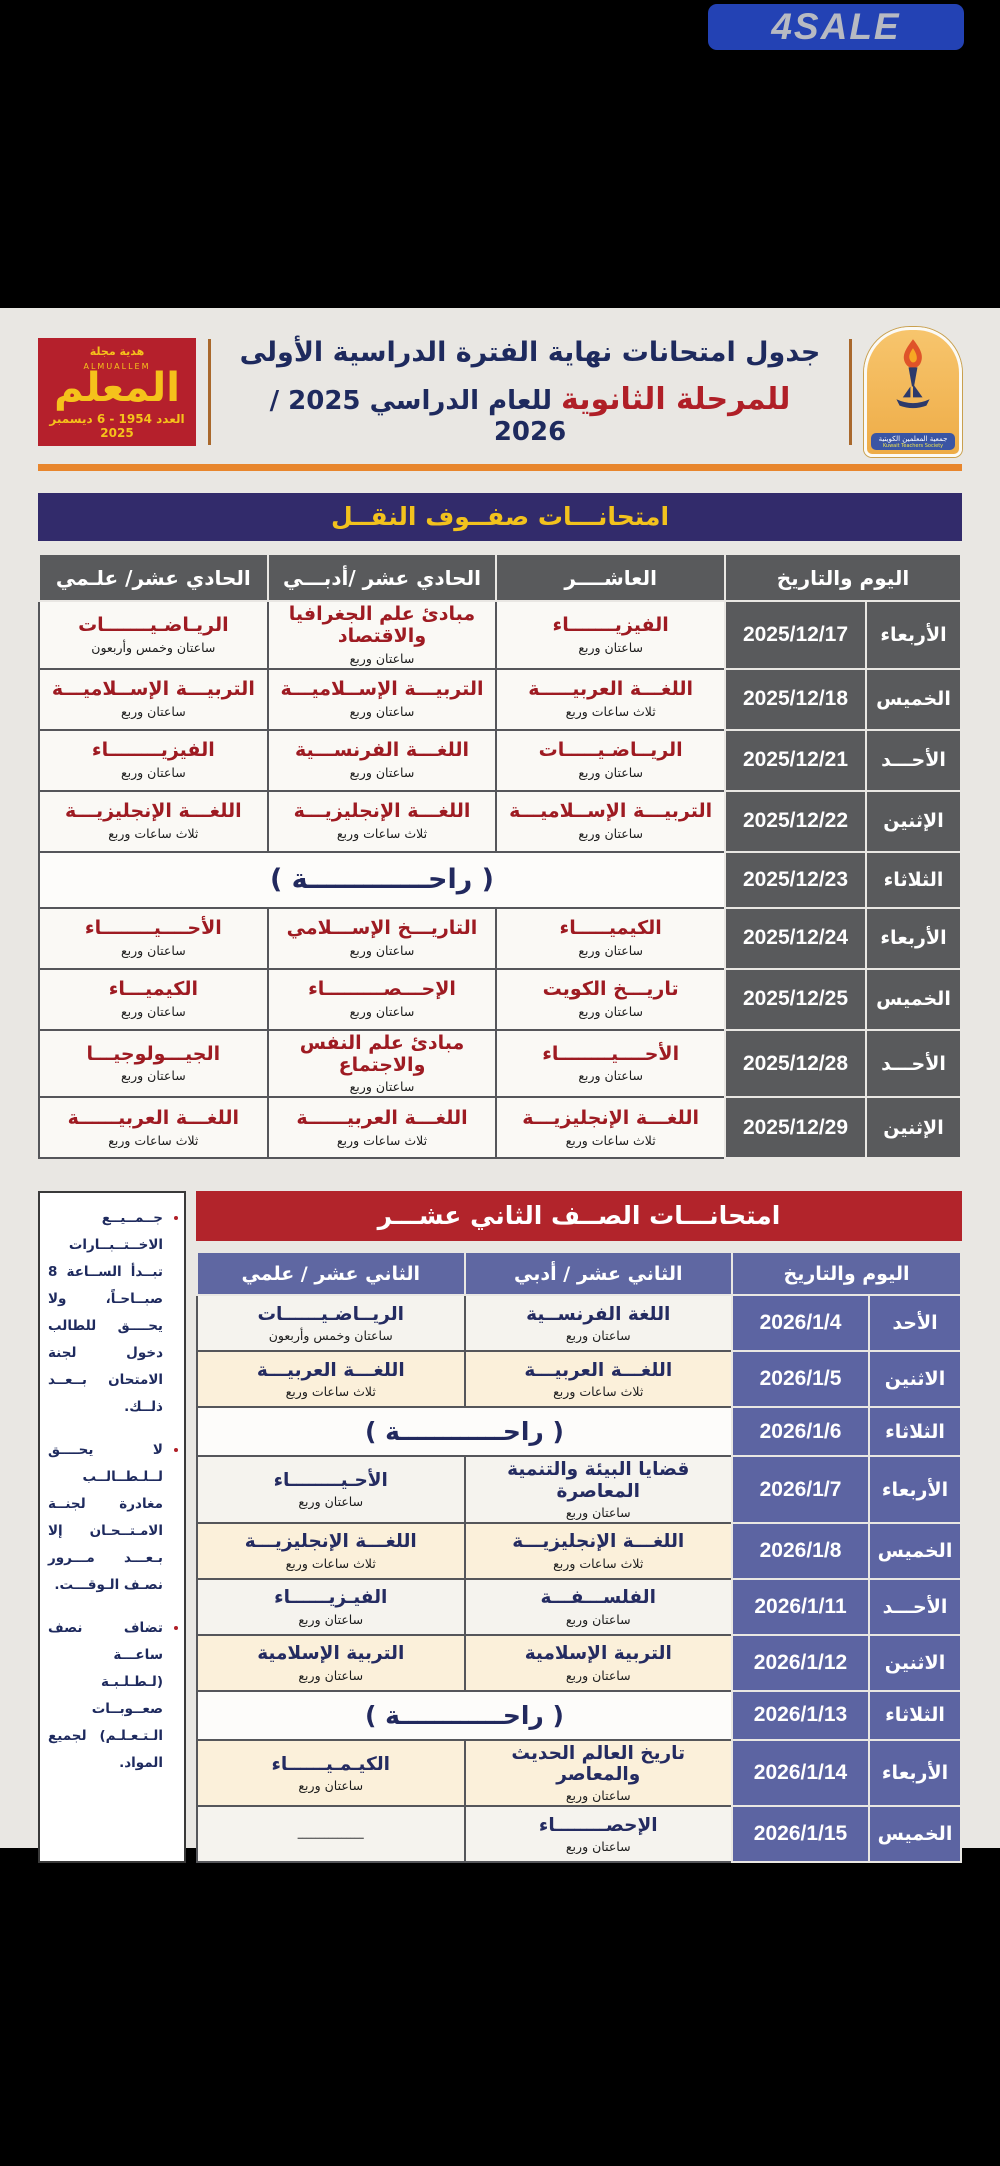 The width and height of the screenshot is (1000, 2166). I want to click on exam-cell-lit: اللغـــة العربيـــة ثلاث ساعات وربع, so click(598, 1379).